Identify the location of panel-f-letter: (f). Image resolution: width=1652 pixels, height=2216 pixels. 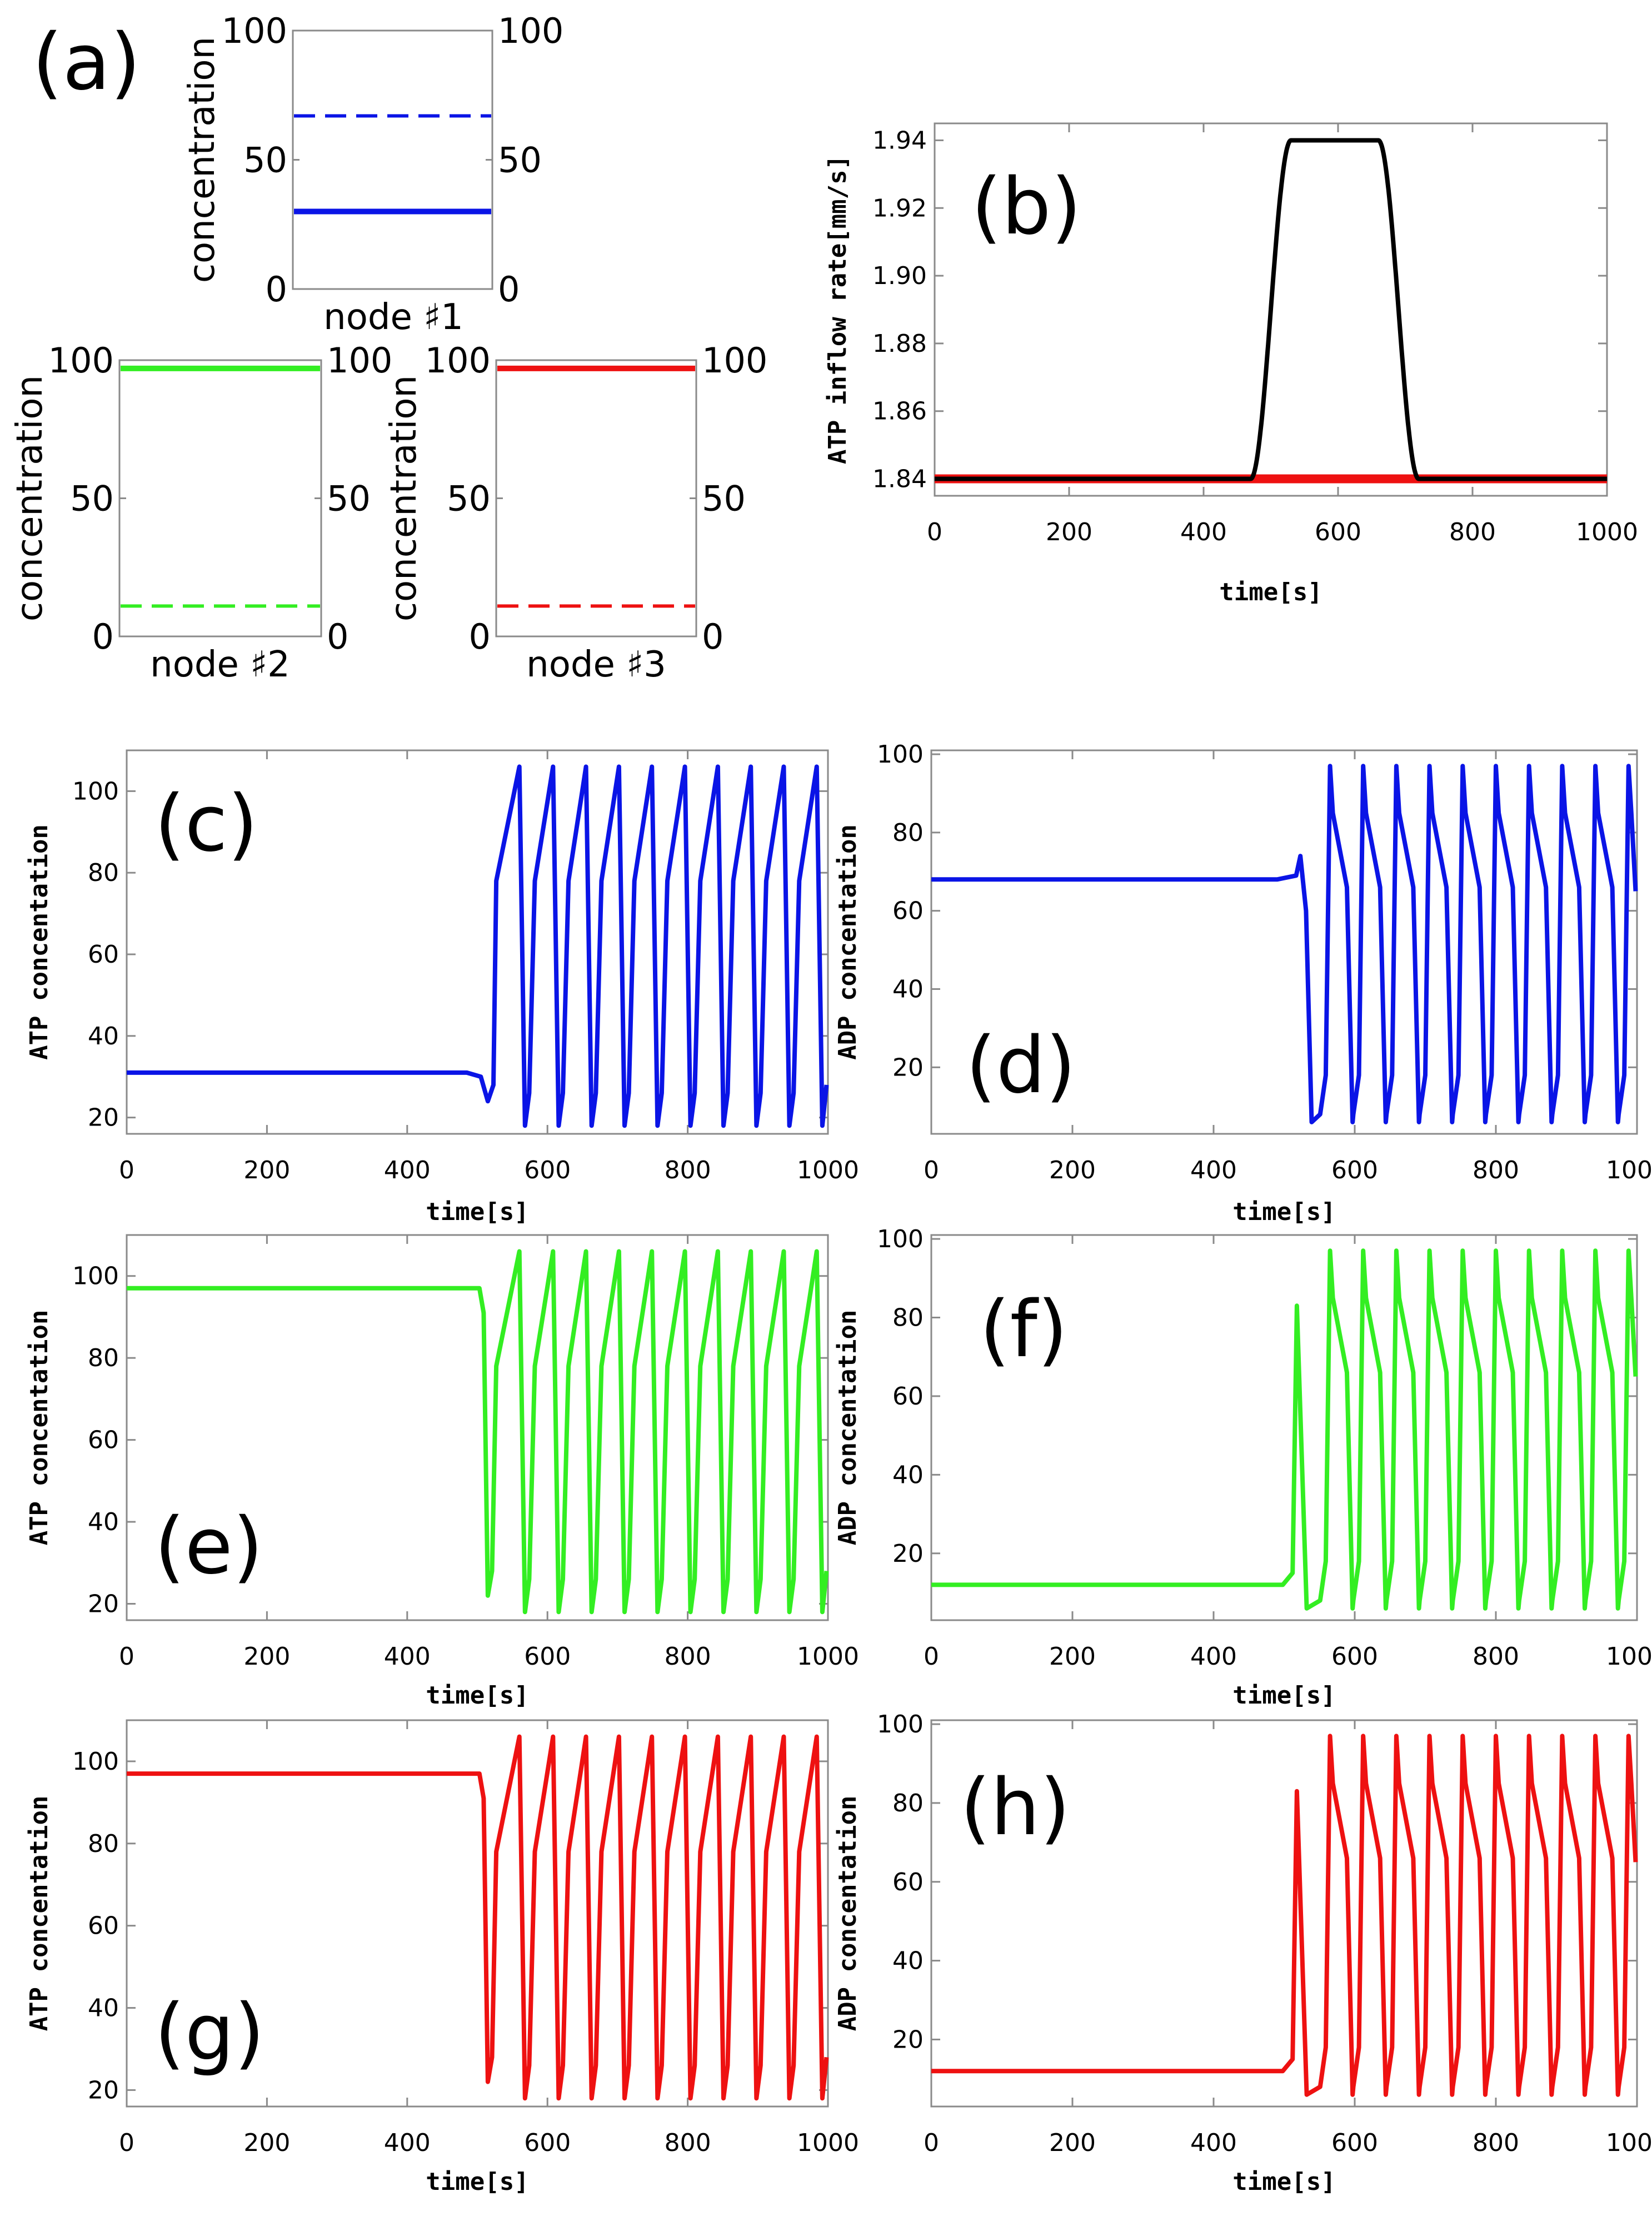
(1024, 1329).